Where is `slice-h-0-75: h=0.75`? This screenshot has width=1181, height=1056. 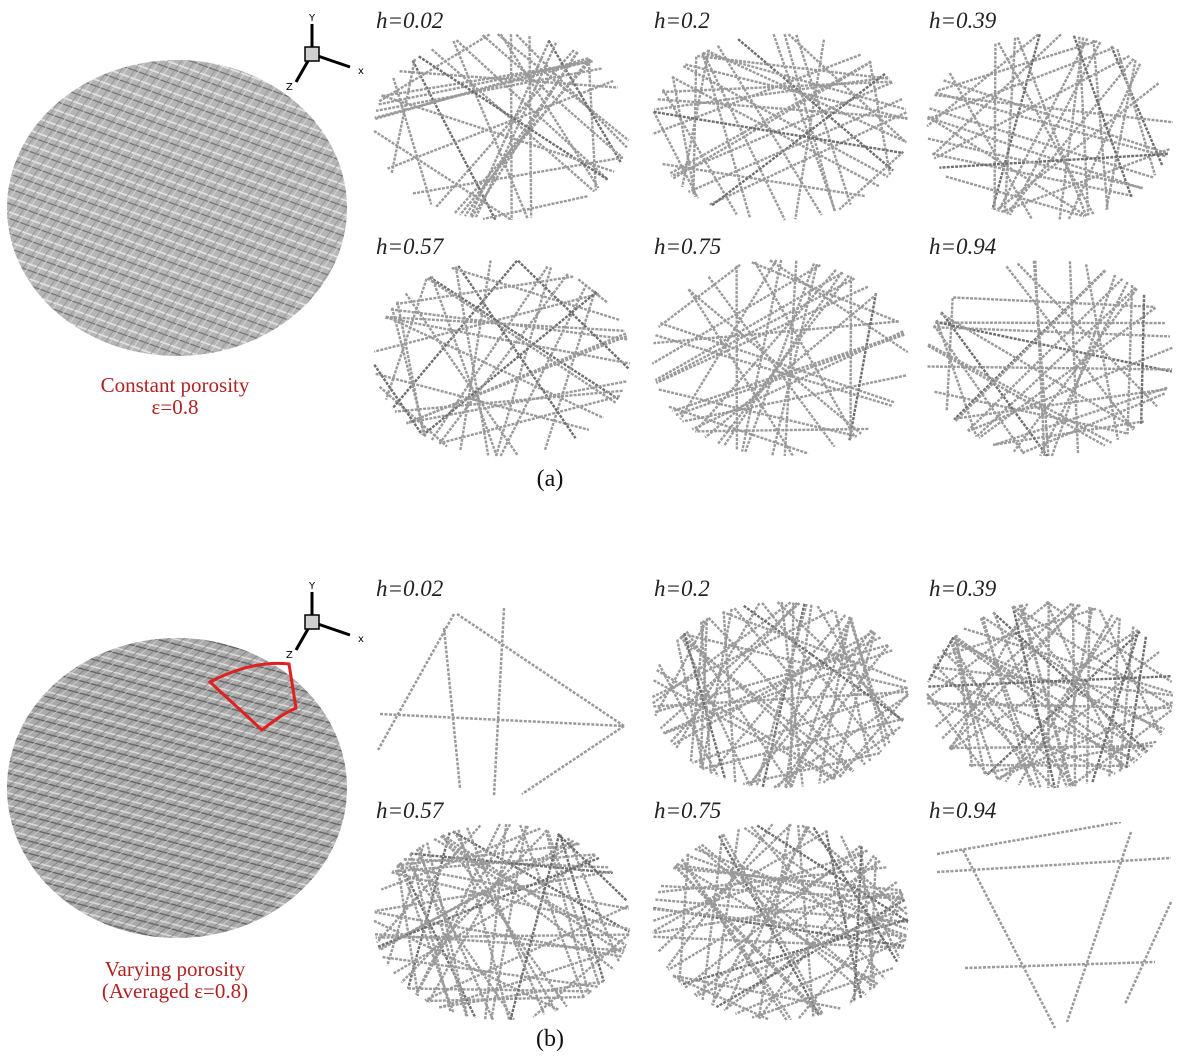 slice-h-0-75: h=0.75 is located at coordinates (780, 345).